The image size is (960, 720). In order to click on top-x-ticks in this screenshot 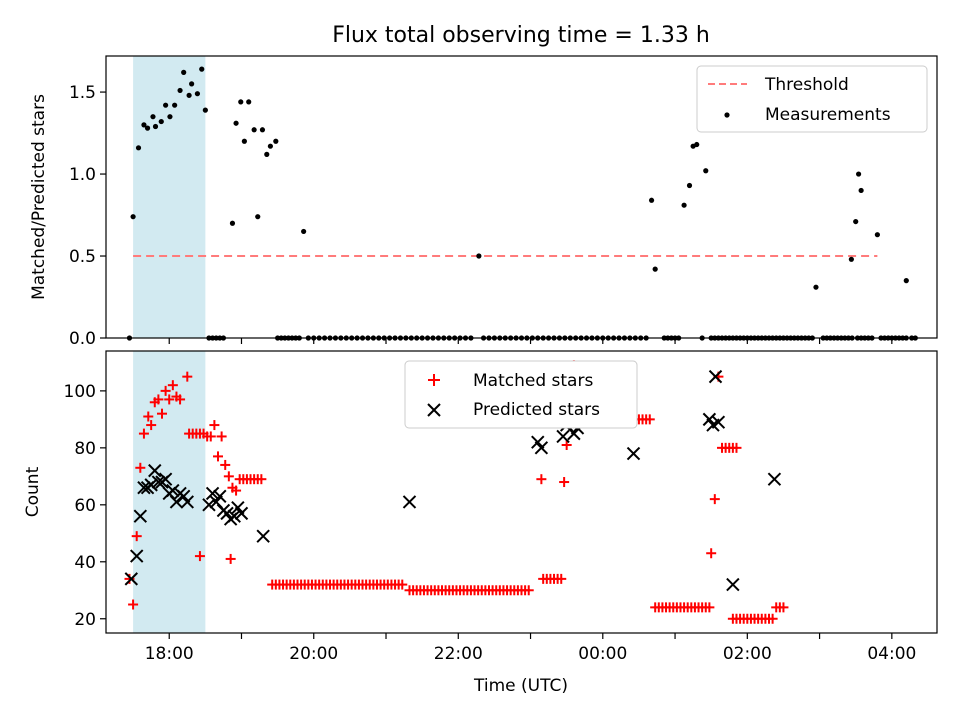, I will do `click(530, 341)`.